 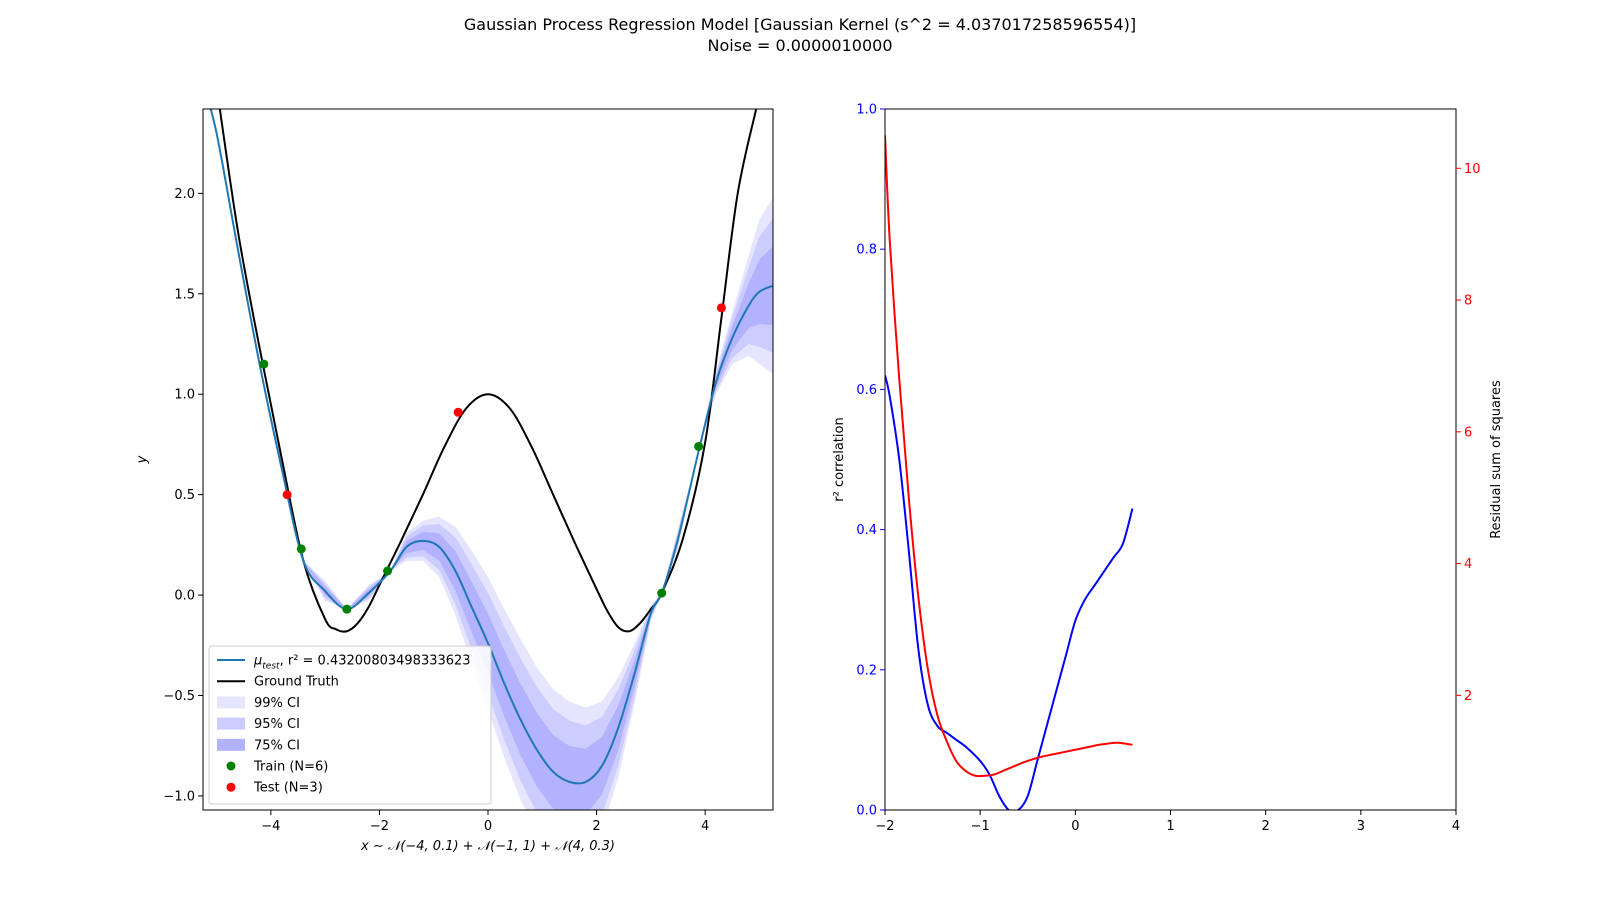 What do you see at coordinates (488, 826) in the screenshot?
I see `left-x-tick-label: 0` at bounding box center [488, 826].